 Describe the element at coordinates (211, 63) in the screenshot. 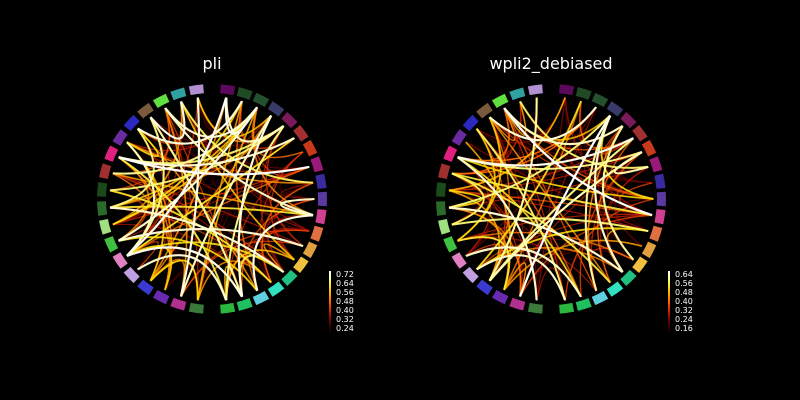

I see `panel-title: pli` at that location.